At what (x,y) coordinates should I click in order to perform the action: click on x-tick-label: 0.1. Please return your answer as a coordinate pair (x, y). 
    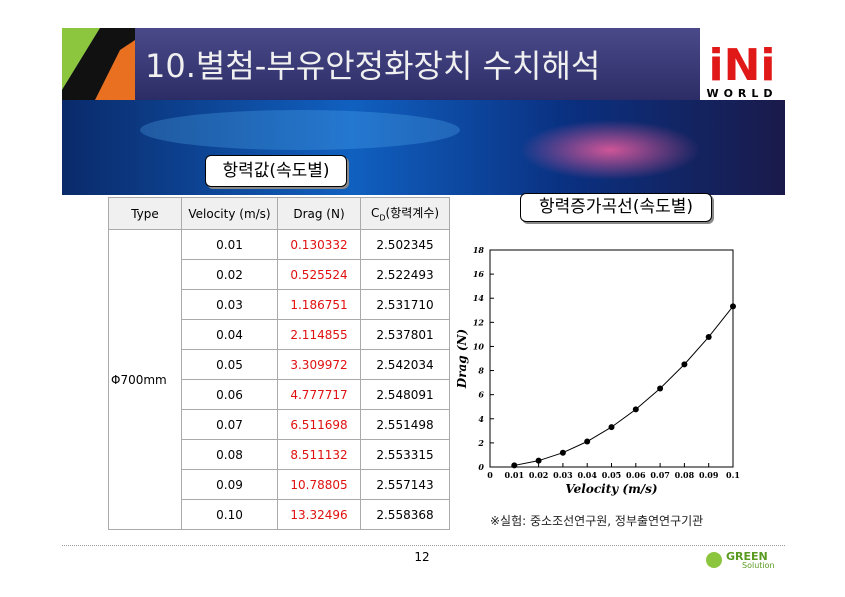
    Looking at the image, I should click on (733, 475).